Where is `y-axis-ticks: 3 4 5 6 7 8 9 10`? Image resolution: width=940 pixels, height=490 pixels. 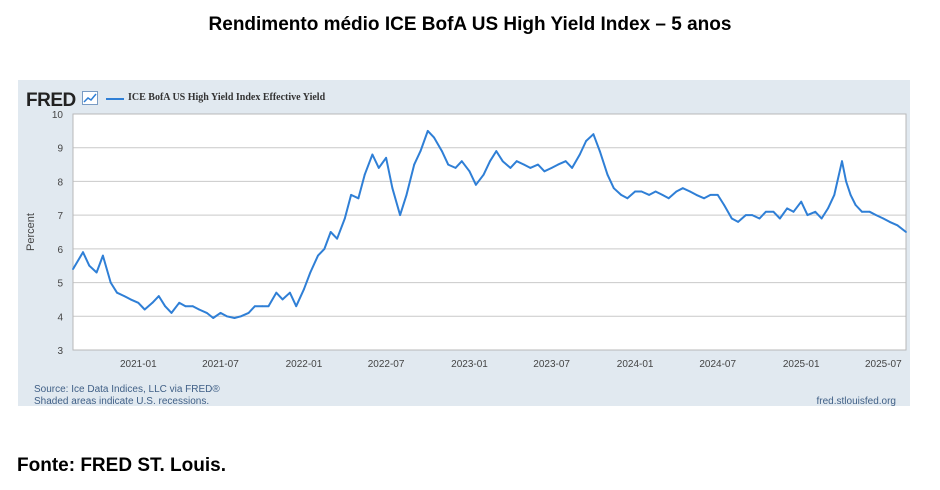 y-axis-ticks: 3 4 5 6 7 8 9 10 is located at coordinates (58, 233).